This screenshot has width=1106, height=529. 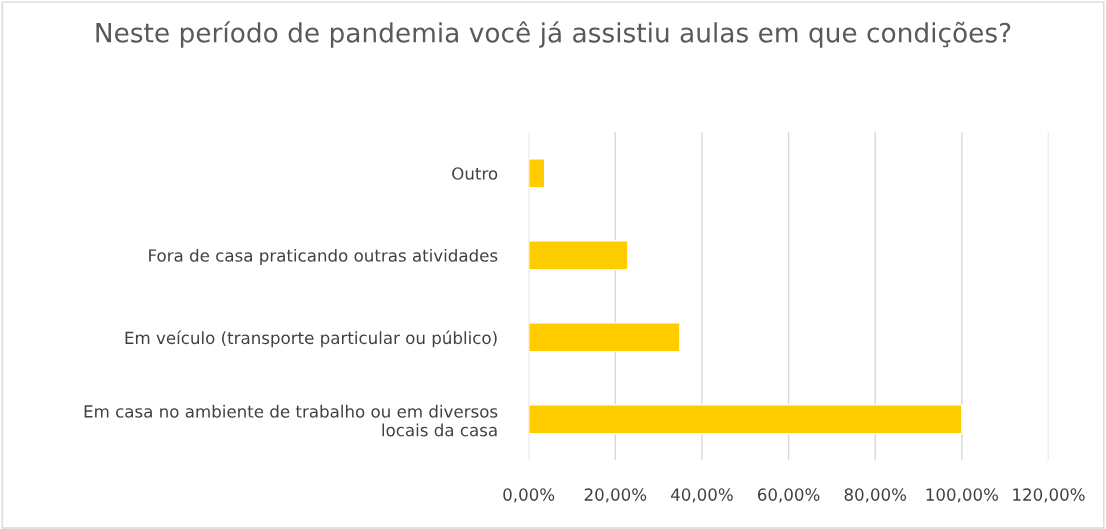 What do you see at coordinates (291, 420) in the screenshot?
I see `y-tick-label: Em casa no ambiente de trabalho ou em diversos locais da casa` at bounding box center [291, 420].